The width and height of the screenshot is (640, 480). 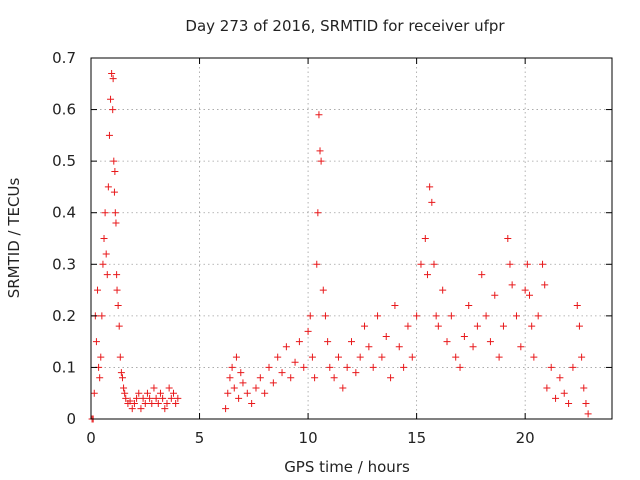 I want to click on x-tick-label: 5, so click(x=200, y=438).